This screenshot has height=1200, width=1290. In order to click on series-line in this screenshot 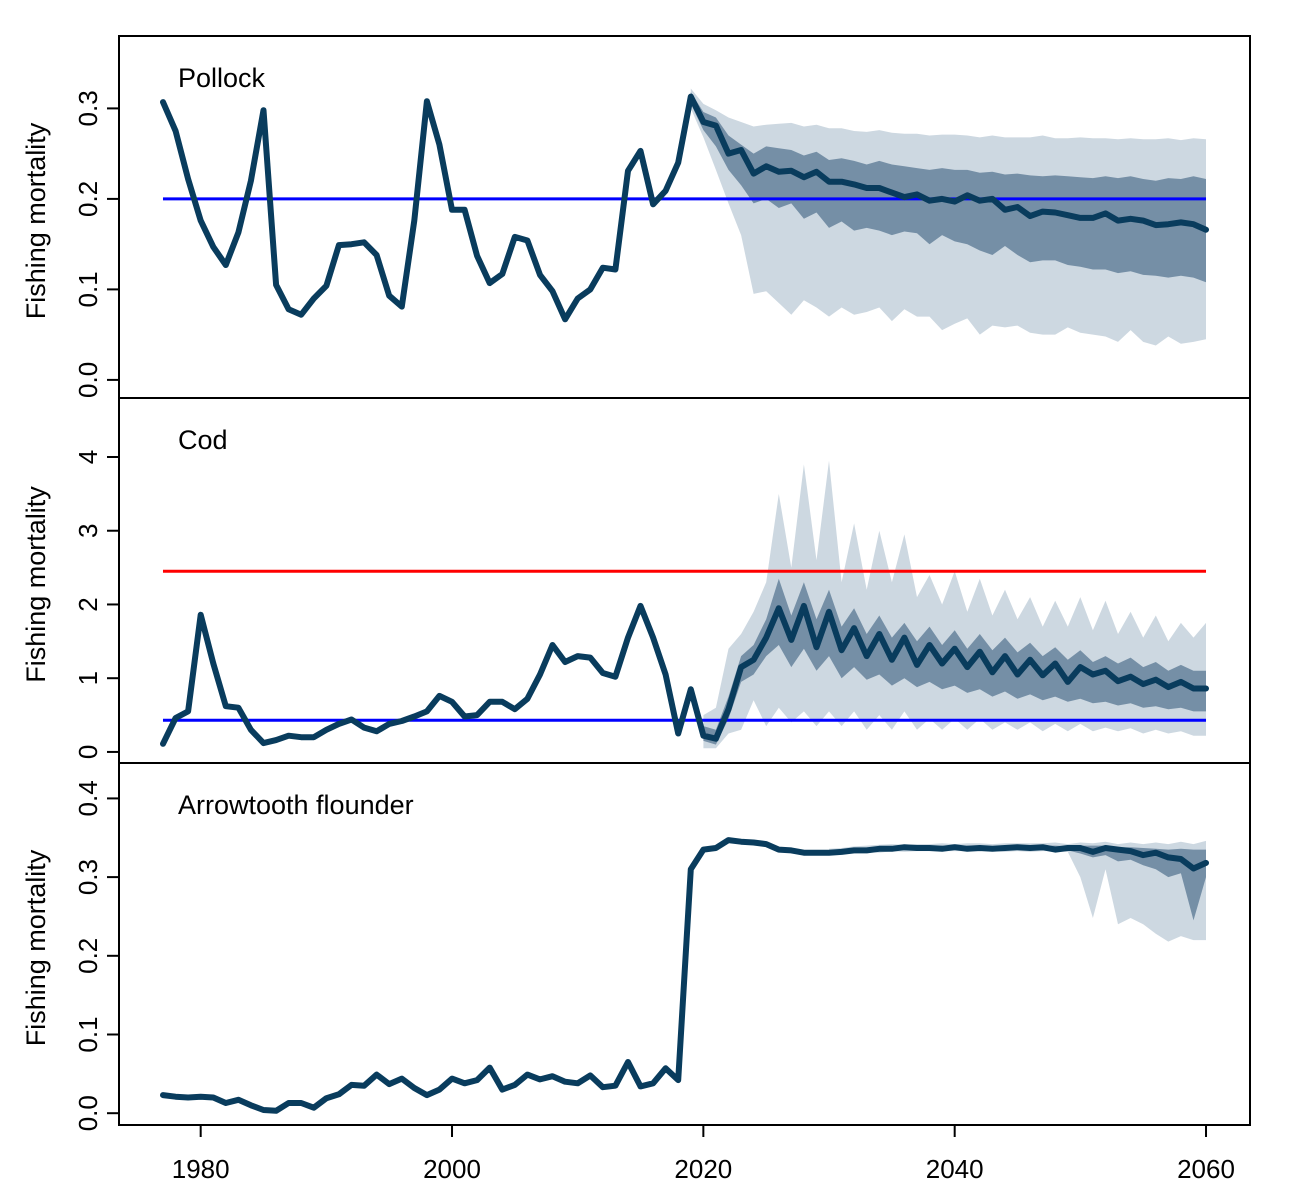, I will do `click(684, 674)`.